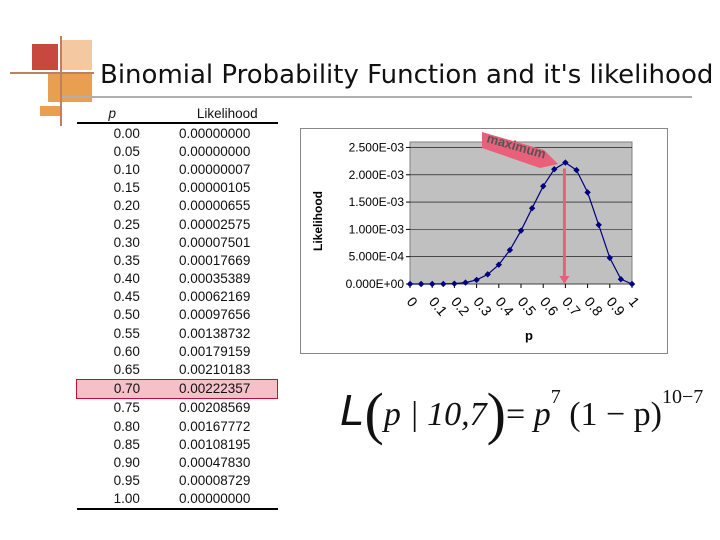 The image size is (720, 540). What do you see at coordinates (126, 388) in the screenshot?
I see `cell-p: 0.70` at bounding box center [126, 388].